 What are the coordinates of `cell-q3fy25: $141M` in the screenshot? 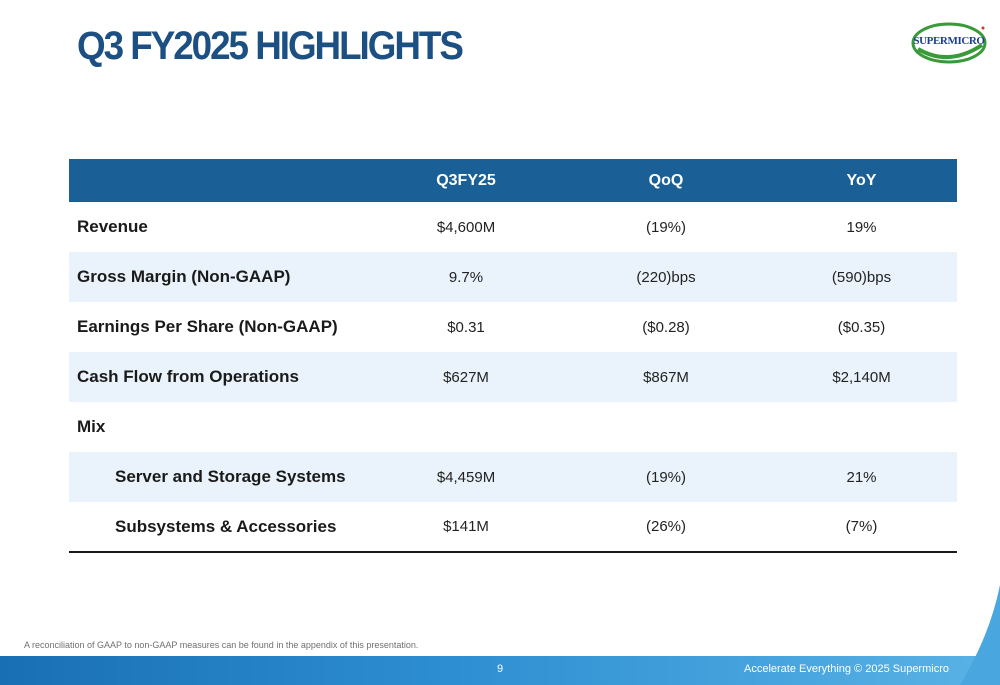 It's located at (466, 526).